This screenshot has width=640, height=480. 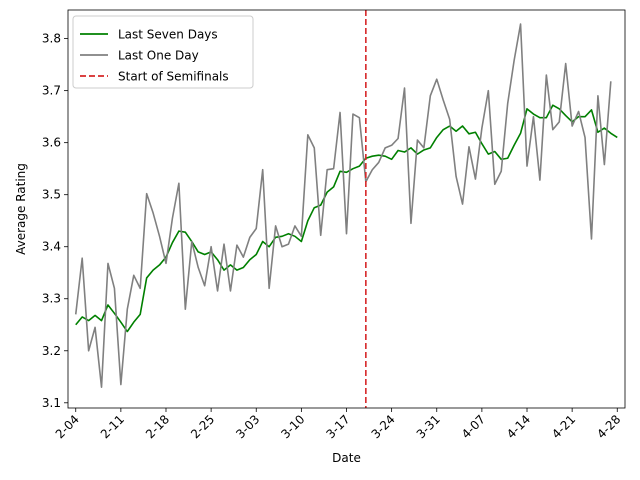 What do you see at coordinates (51, 299) in the screenshot?
I see `y-tick-label: 3.3` at bounding box center [51, 299].